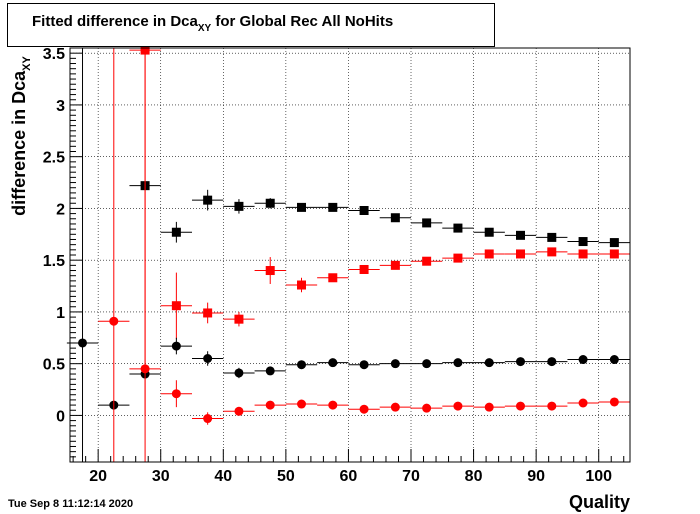  What do you see at coordinates (223, 476) in the screenshot?
I see `x-tick-label: 40` at bounding box center [223, 476].